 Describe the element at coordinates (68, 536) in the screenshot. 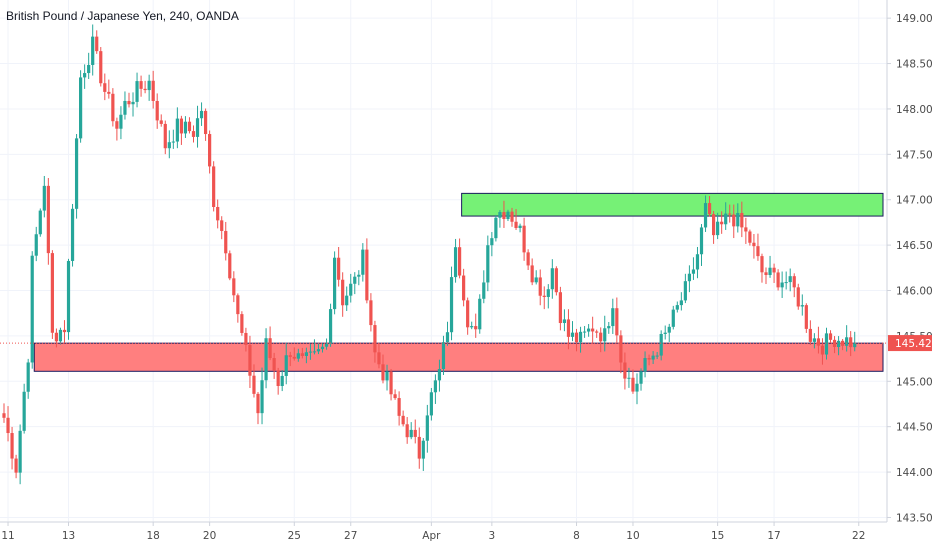

I see `x-tick-label: 13` at that location.